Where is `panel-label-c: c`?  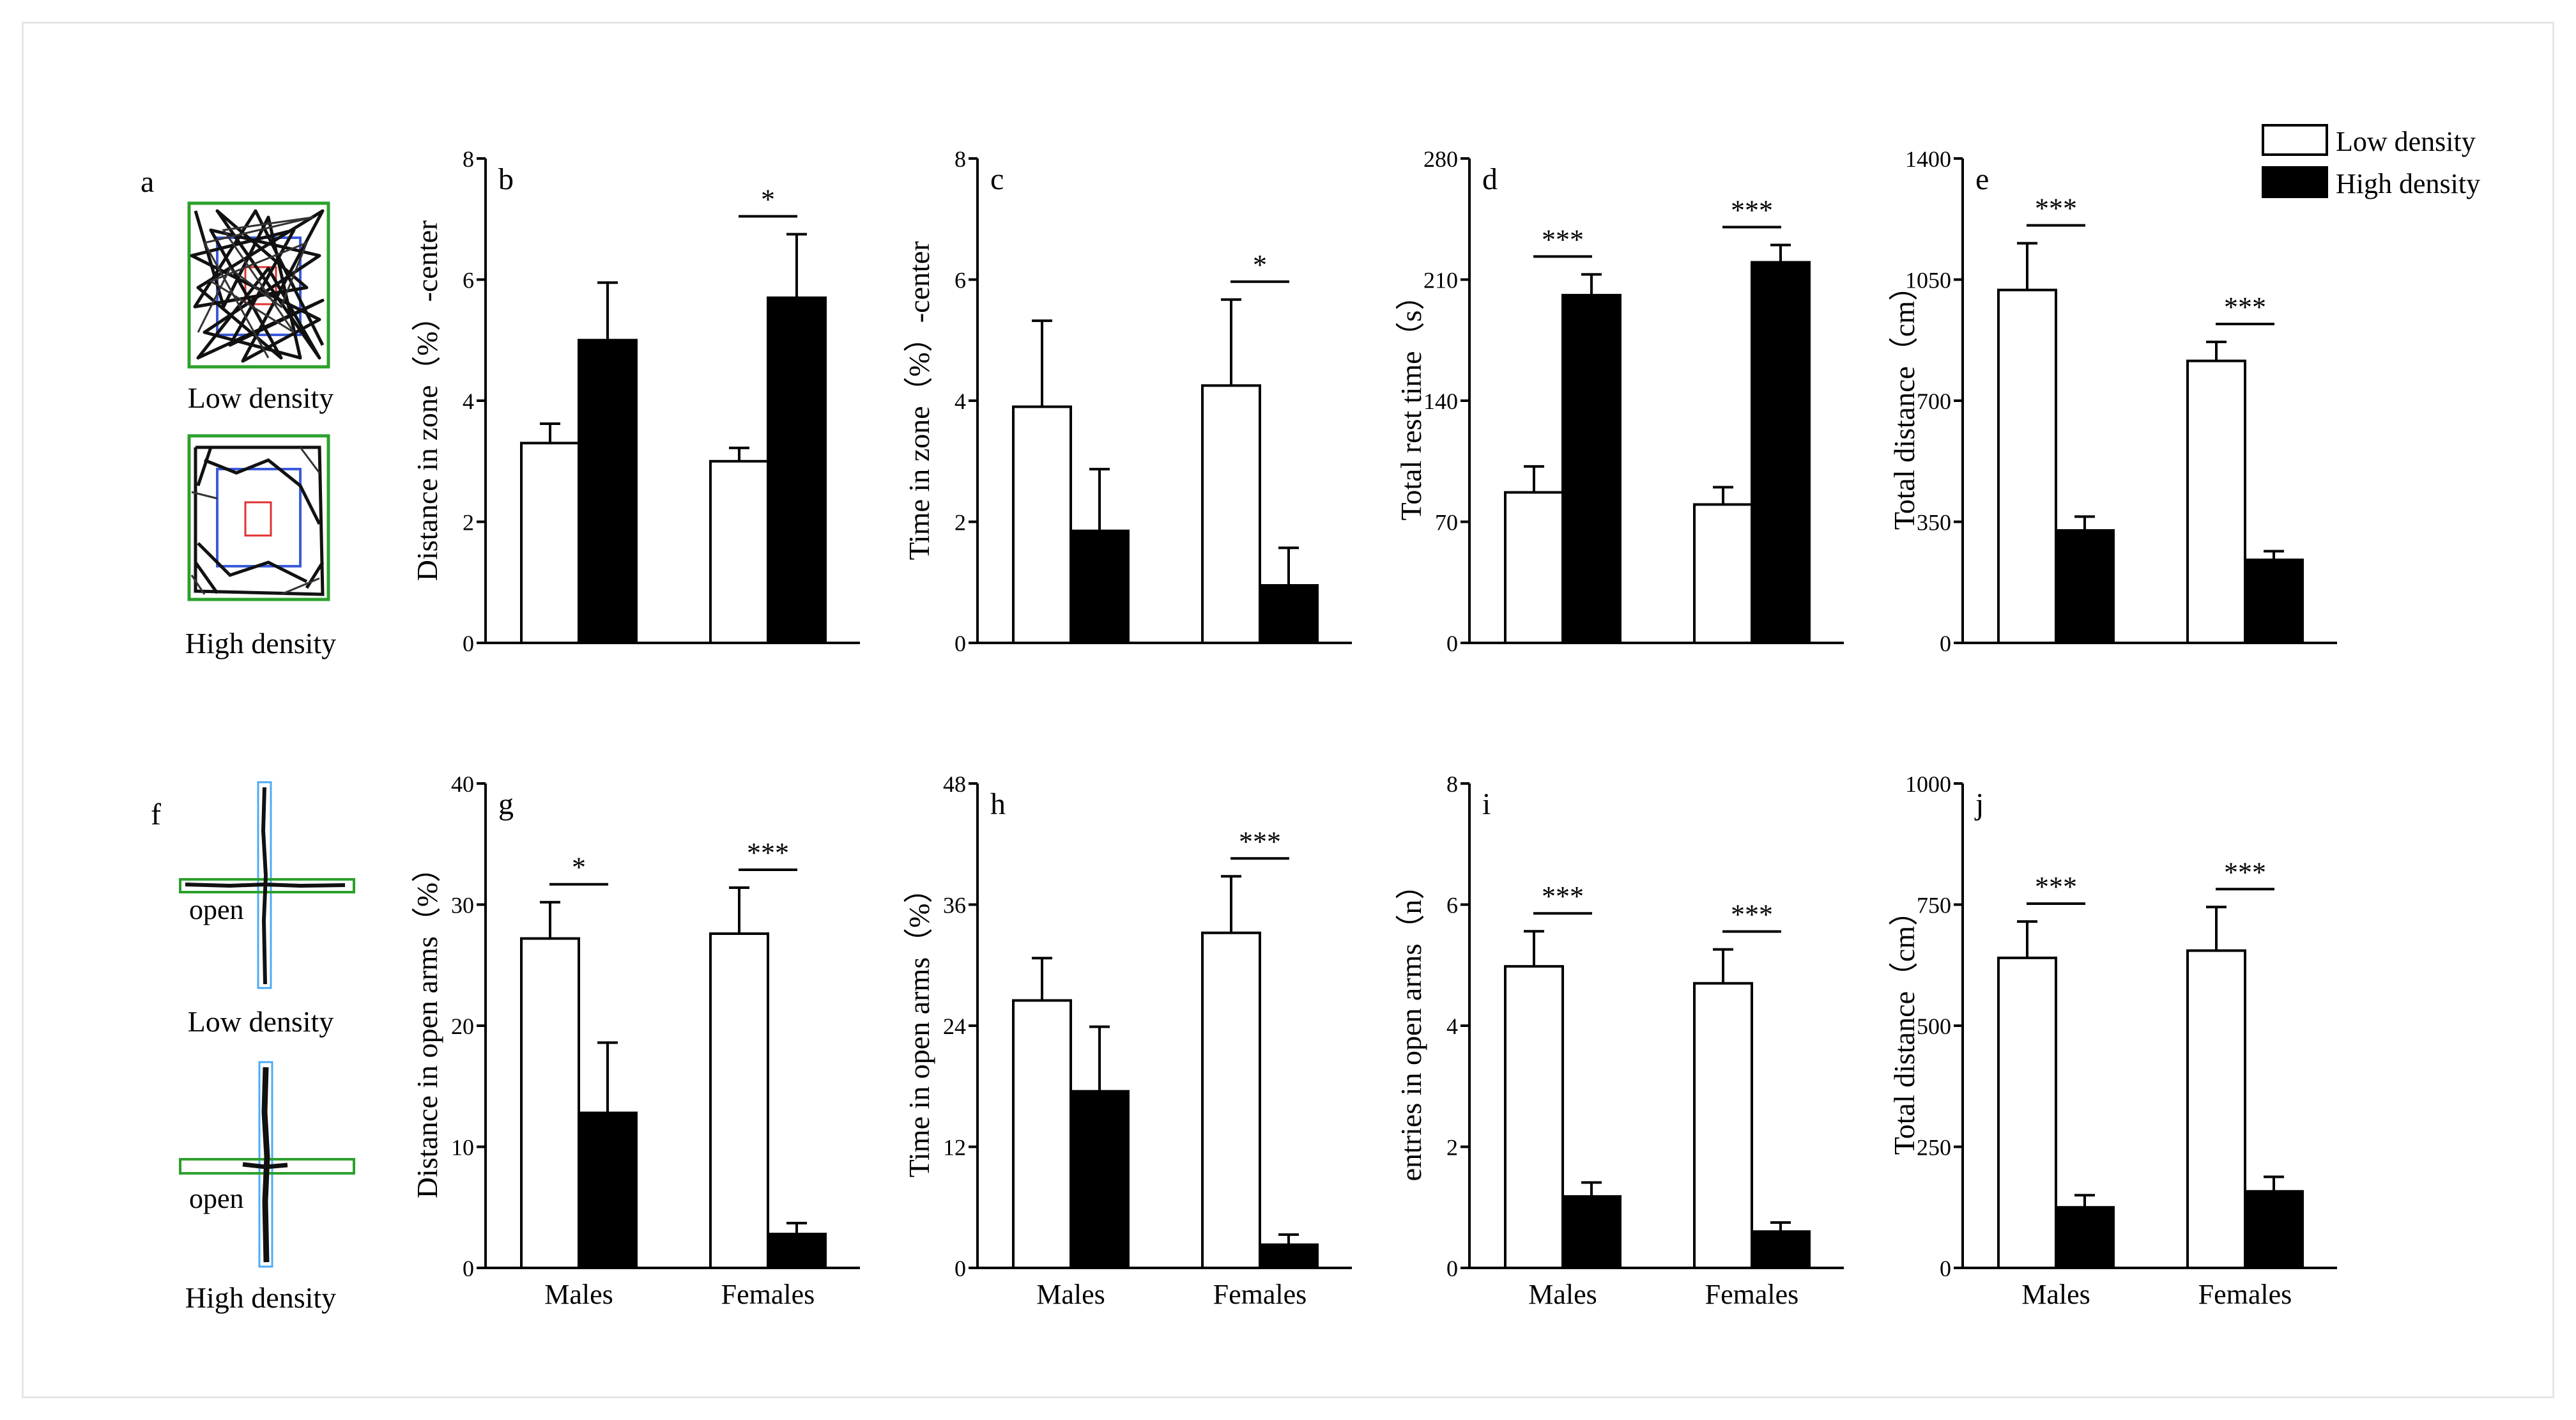 panel-label-c: c is located at coordinates (997, 179).